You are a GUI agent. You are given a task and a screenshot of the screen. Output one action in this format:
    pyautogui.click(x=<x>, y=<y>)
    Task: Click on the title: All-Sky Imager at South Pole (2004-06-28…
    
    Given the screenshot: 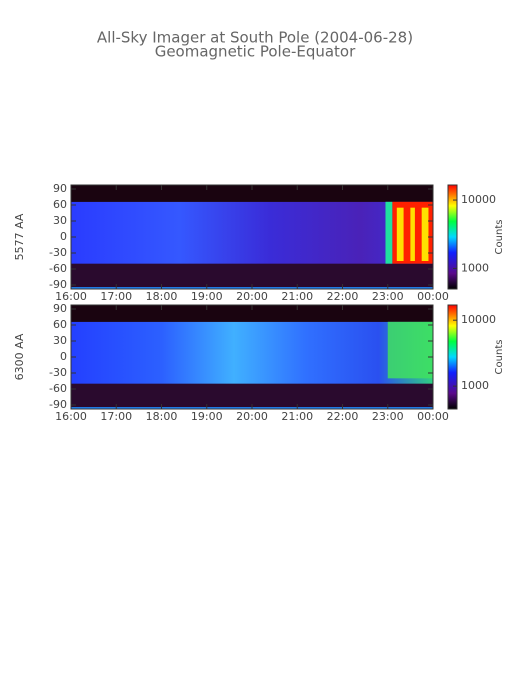 What is the action you would take?
    pyautogui.click(x=255, y=38)
    